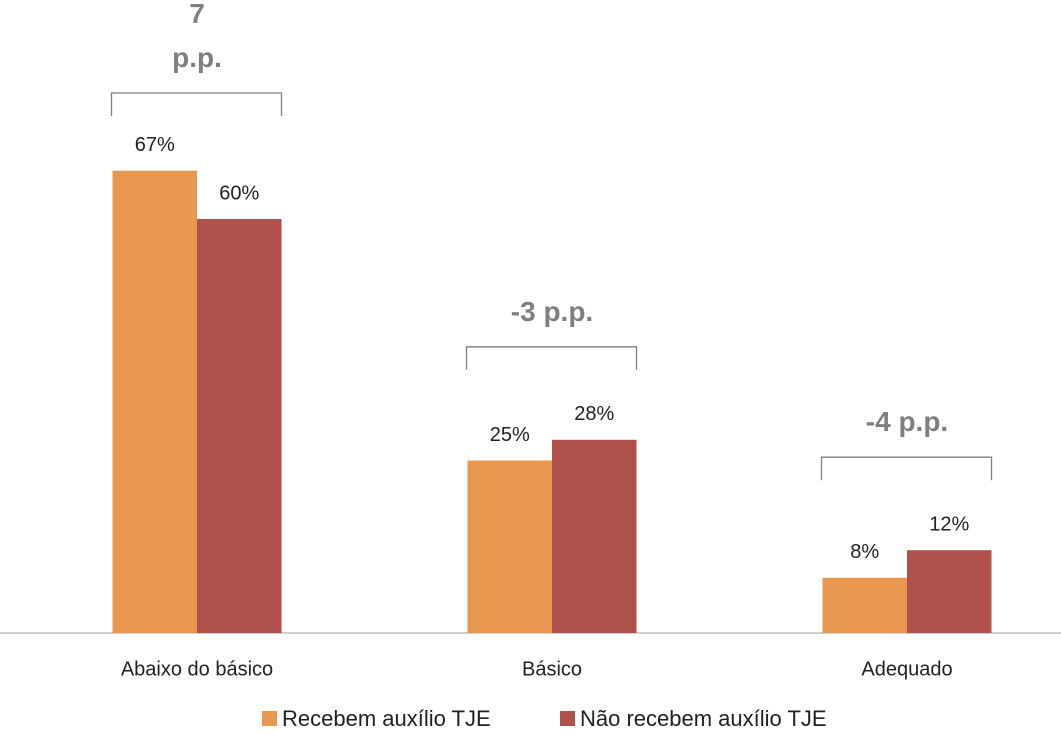 This screenshot has width=1061, height=735. What do you see at coordinates (864, 552) in the screenshot?
I see `data-label: 8%` at bounding box center [864, 552].